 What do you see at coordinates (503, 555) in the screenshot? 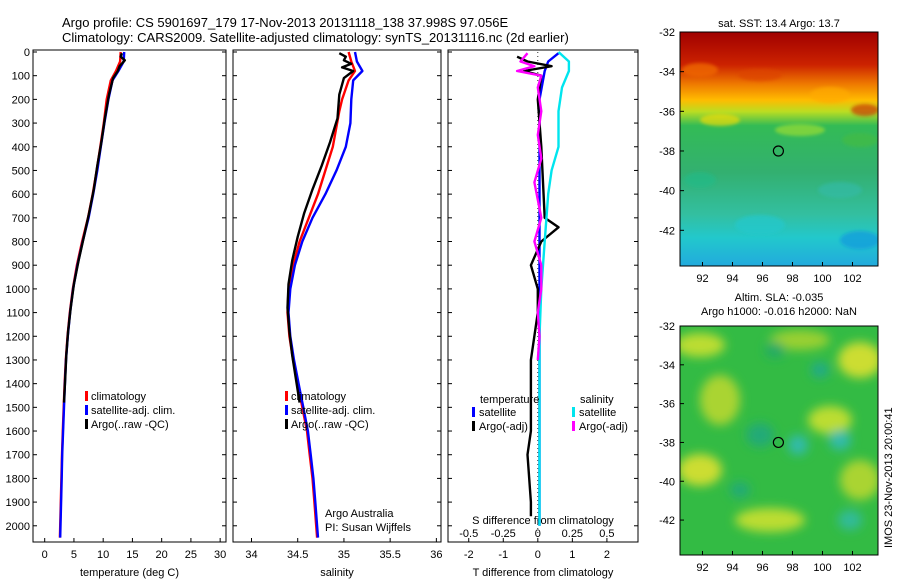
I see `difference-xtick-label: -1` at bounding box center [503, 555].